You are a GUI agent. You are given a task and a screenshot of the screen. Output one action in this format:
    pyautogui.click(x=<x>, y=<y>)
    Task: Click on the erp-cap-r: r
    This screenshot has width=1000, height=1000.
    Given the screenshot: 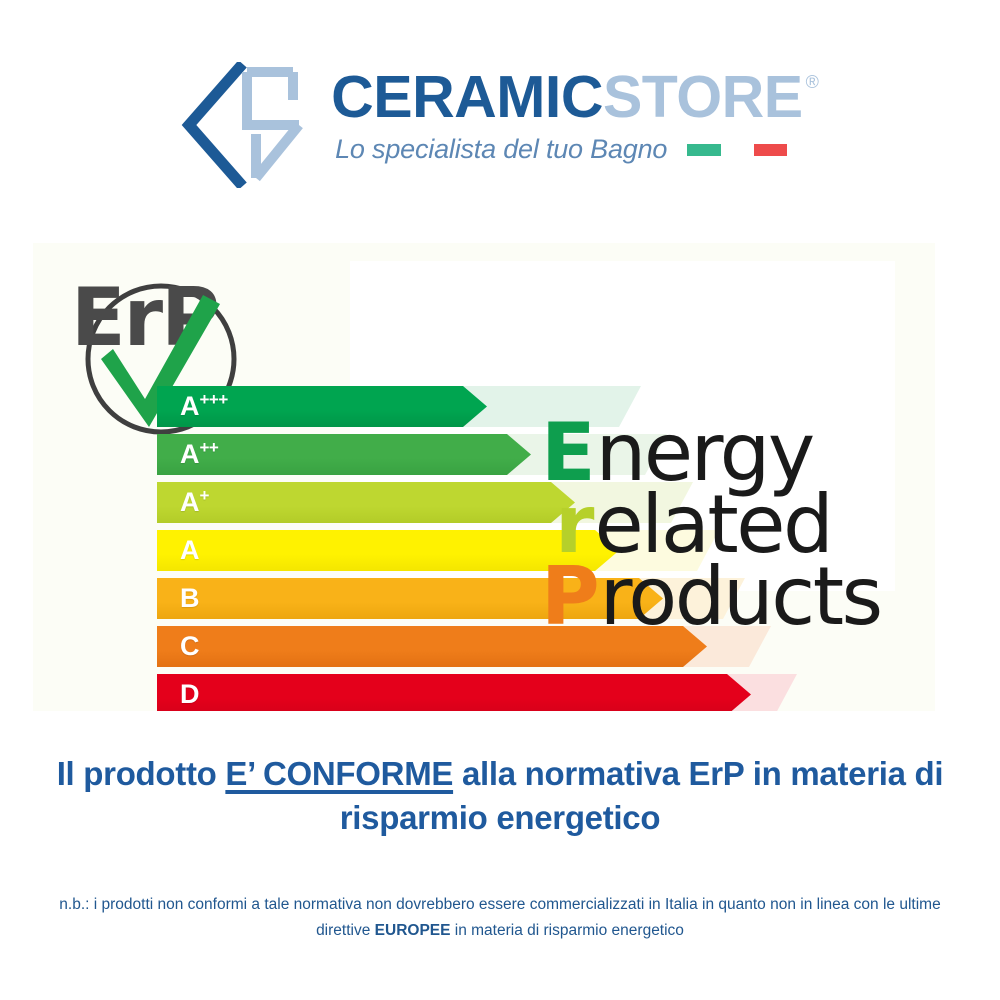 What is the action you would take?
    pyautogui.click(x=575, y=524)
    